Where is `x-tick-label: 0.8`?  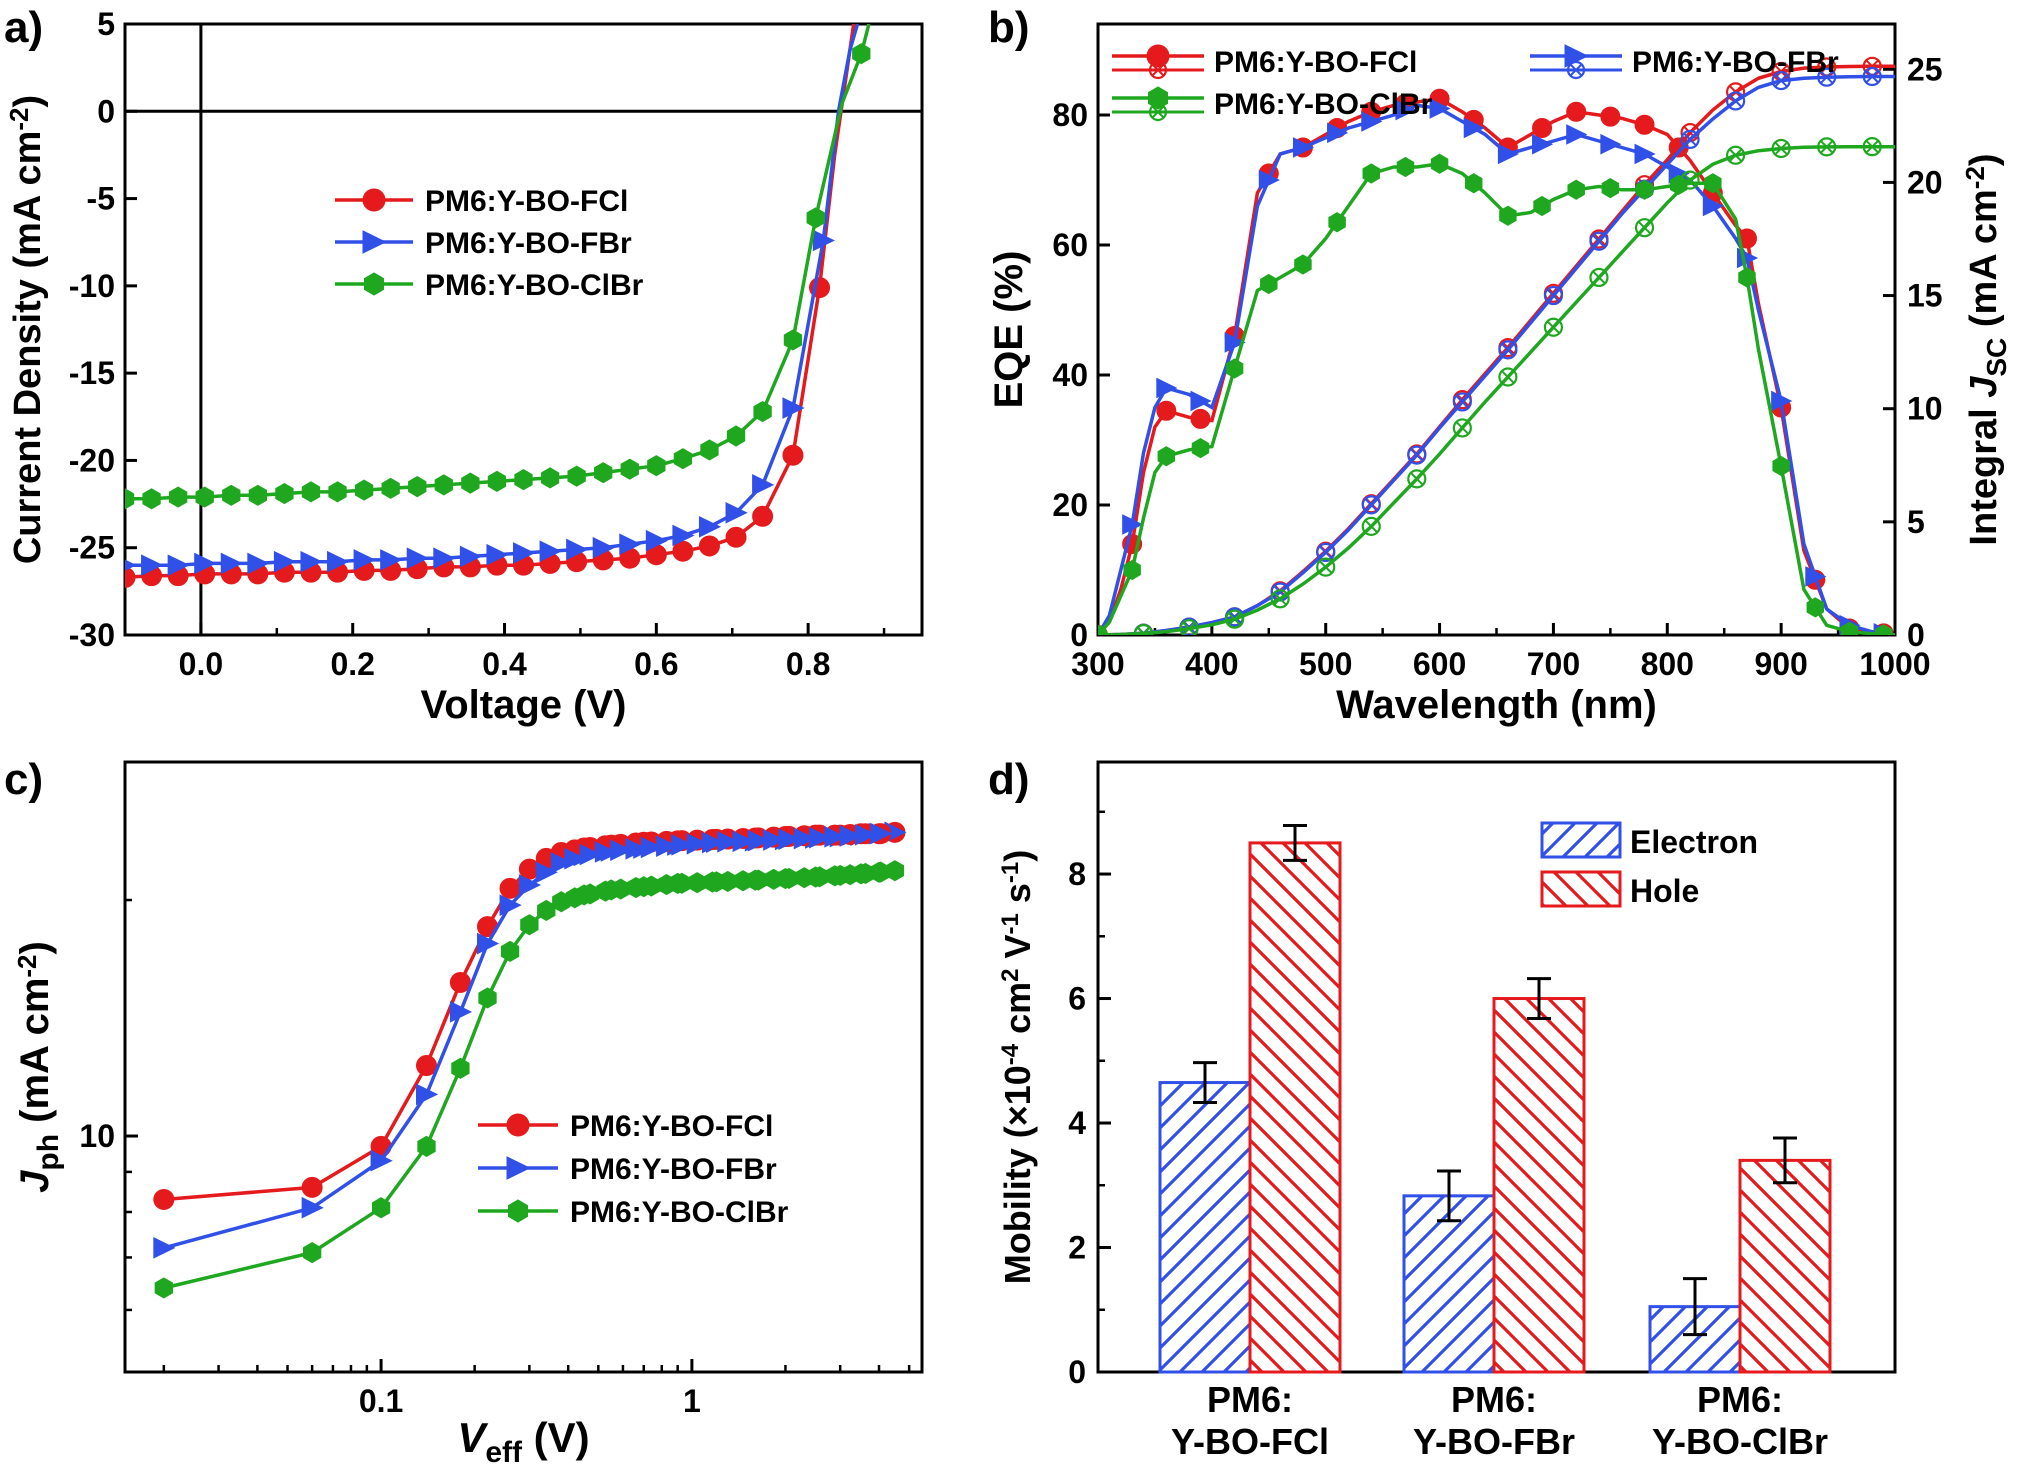 x-tick-label: 0.8 is located at coordinates (808, 664).